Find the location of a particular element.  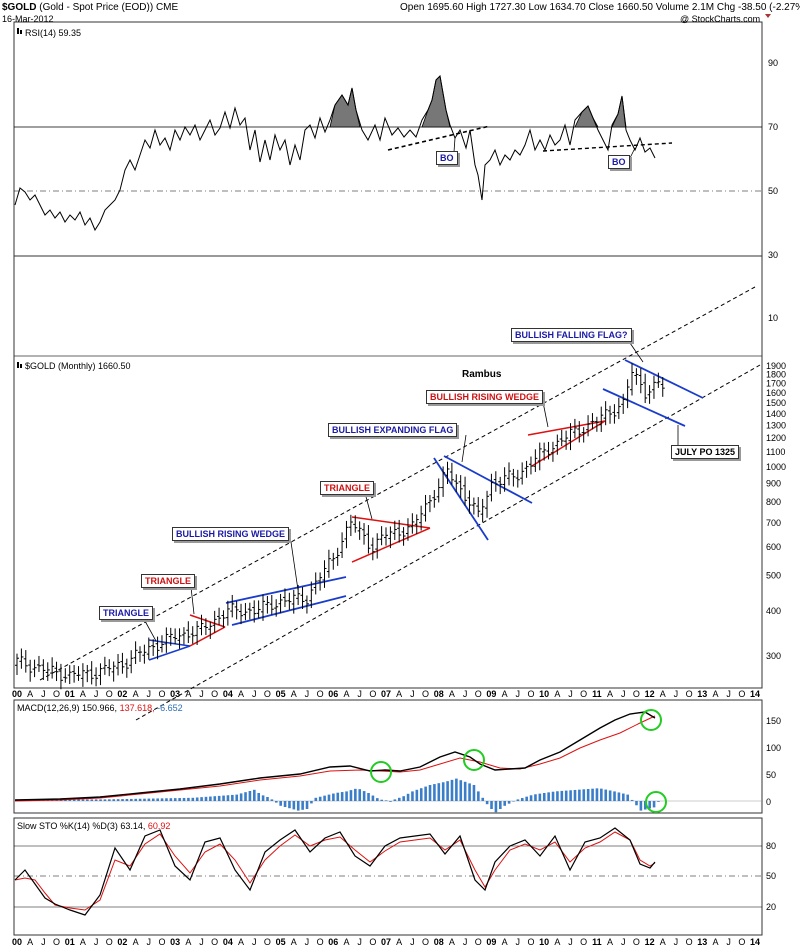

x-label-top-39: O is located at coordinates (530, 694).